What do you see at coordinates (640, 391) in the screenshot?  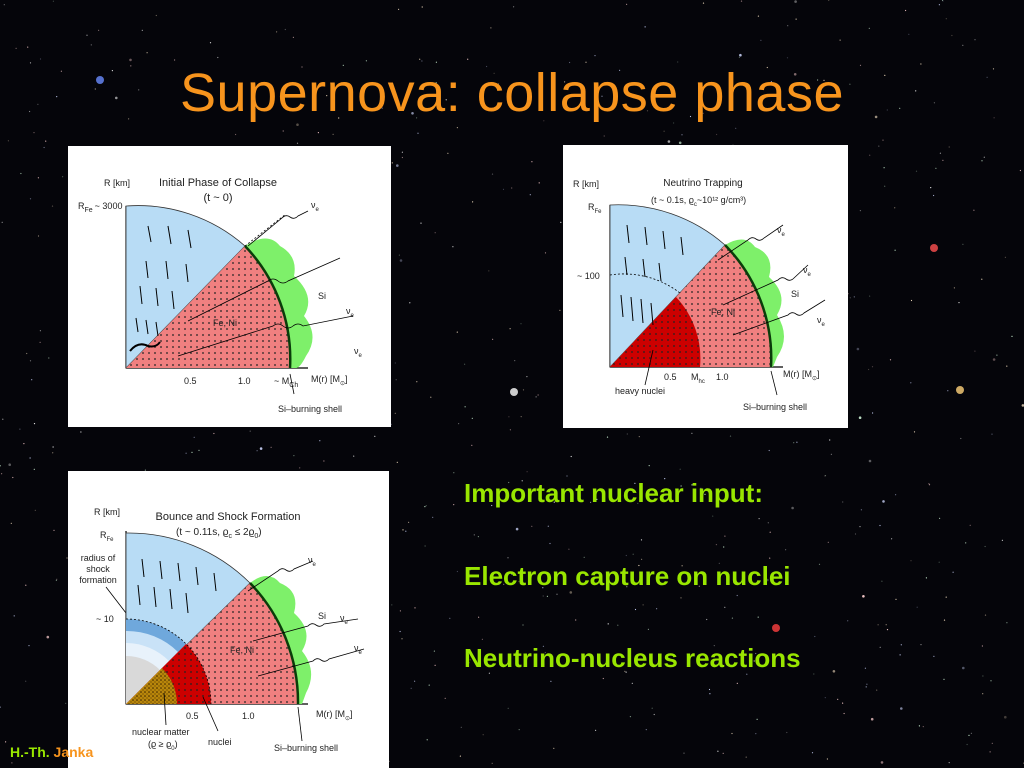 I see `panel2-heavy-nuclei-label: heavy nuclei` at bounding box center [640, 391].